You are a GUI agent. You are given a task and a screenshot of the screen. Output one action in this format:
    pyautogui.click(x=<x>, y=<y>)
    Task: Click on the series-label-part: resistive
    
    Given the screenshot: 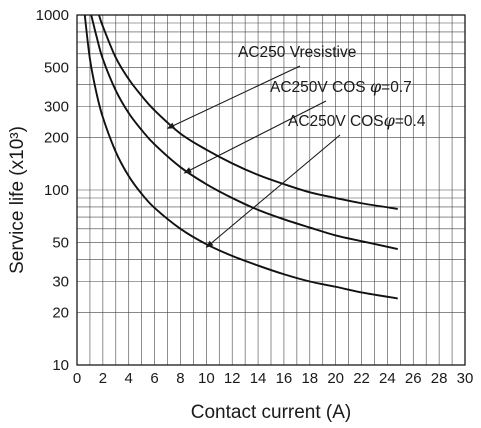 What is the action you would take?
    pyautogui.click(x=327, y=52)
    